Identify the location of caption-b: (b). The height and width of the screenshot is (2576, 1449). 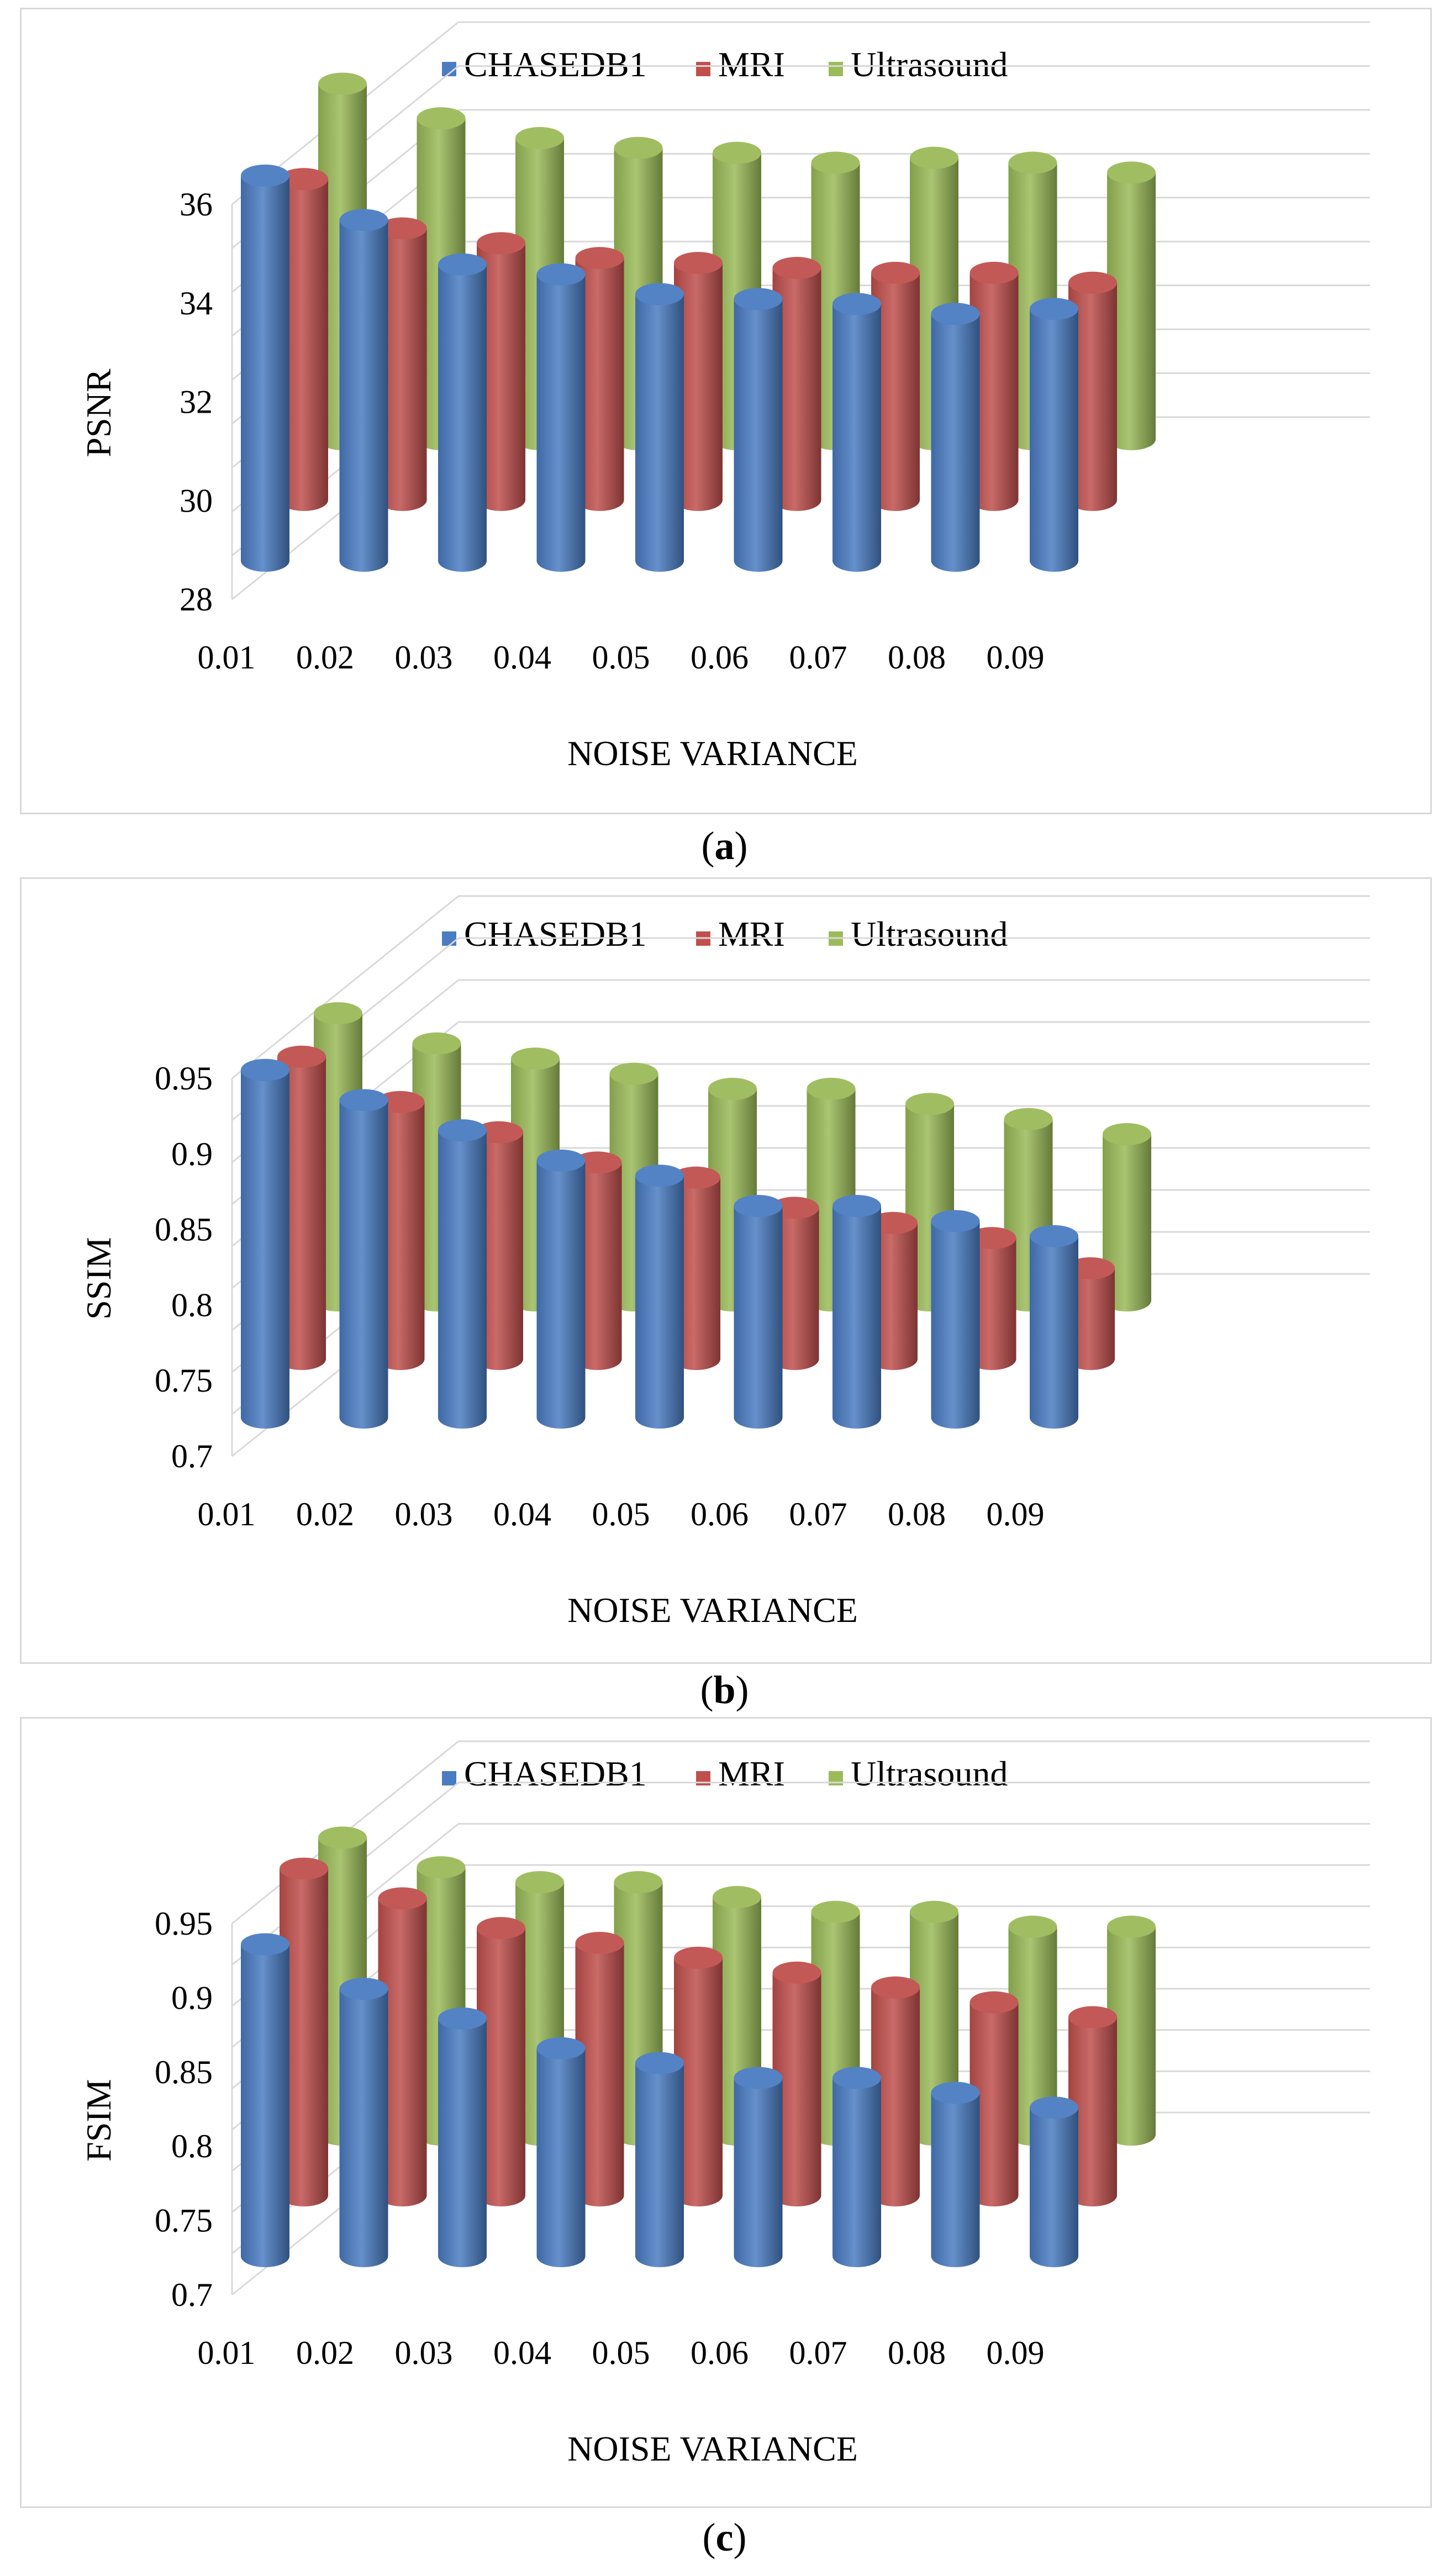
(724, 1690).